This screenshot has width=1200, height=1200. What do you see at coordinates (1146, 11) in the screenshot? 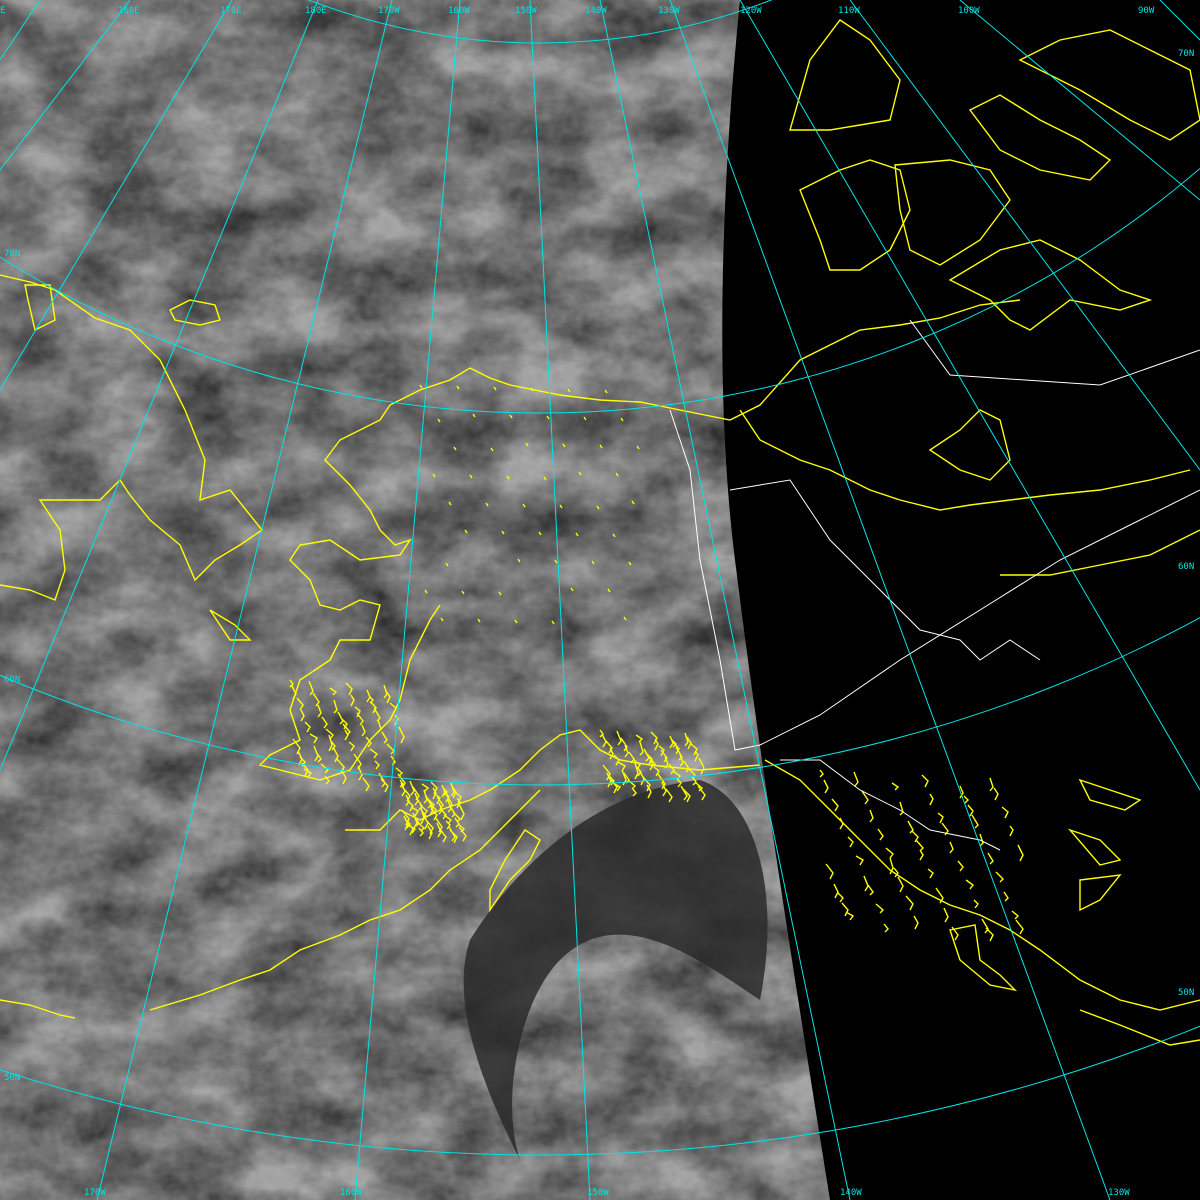
I see `top-longitude-label: 90W` at bounding box center [1146, 11].